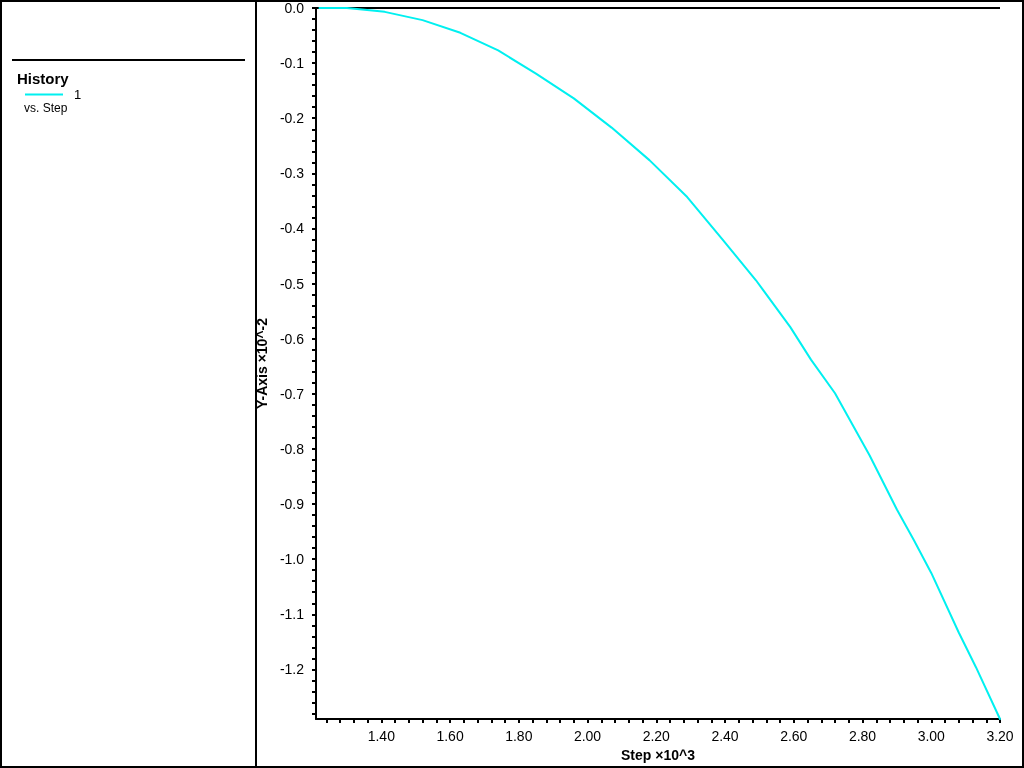 The width and height of the screenshot is (1024, 768). I want to click on y-tick-label: -0.4, so click(292, 228).